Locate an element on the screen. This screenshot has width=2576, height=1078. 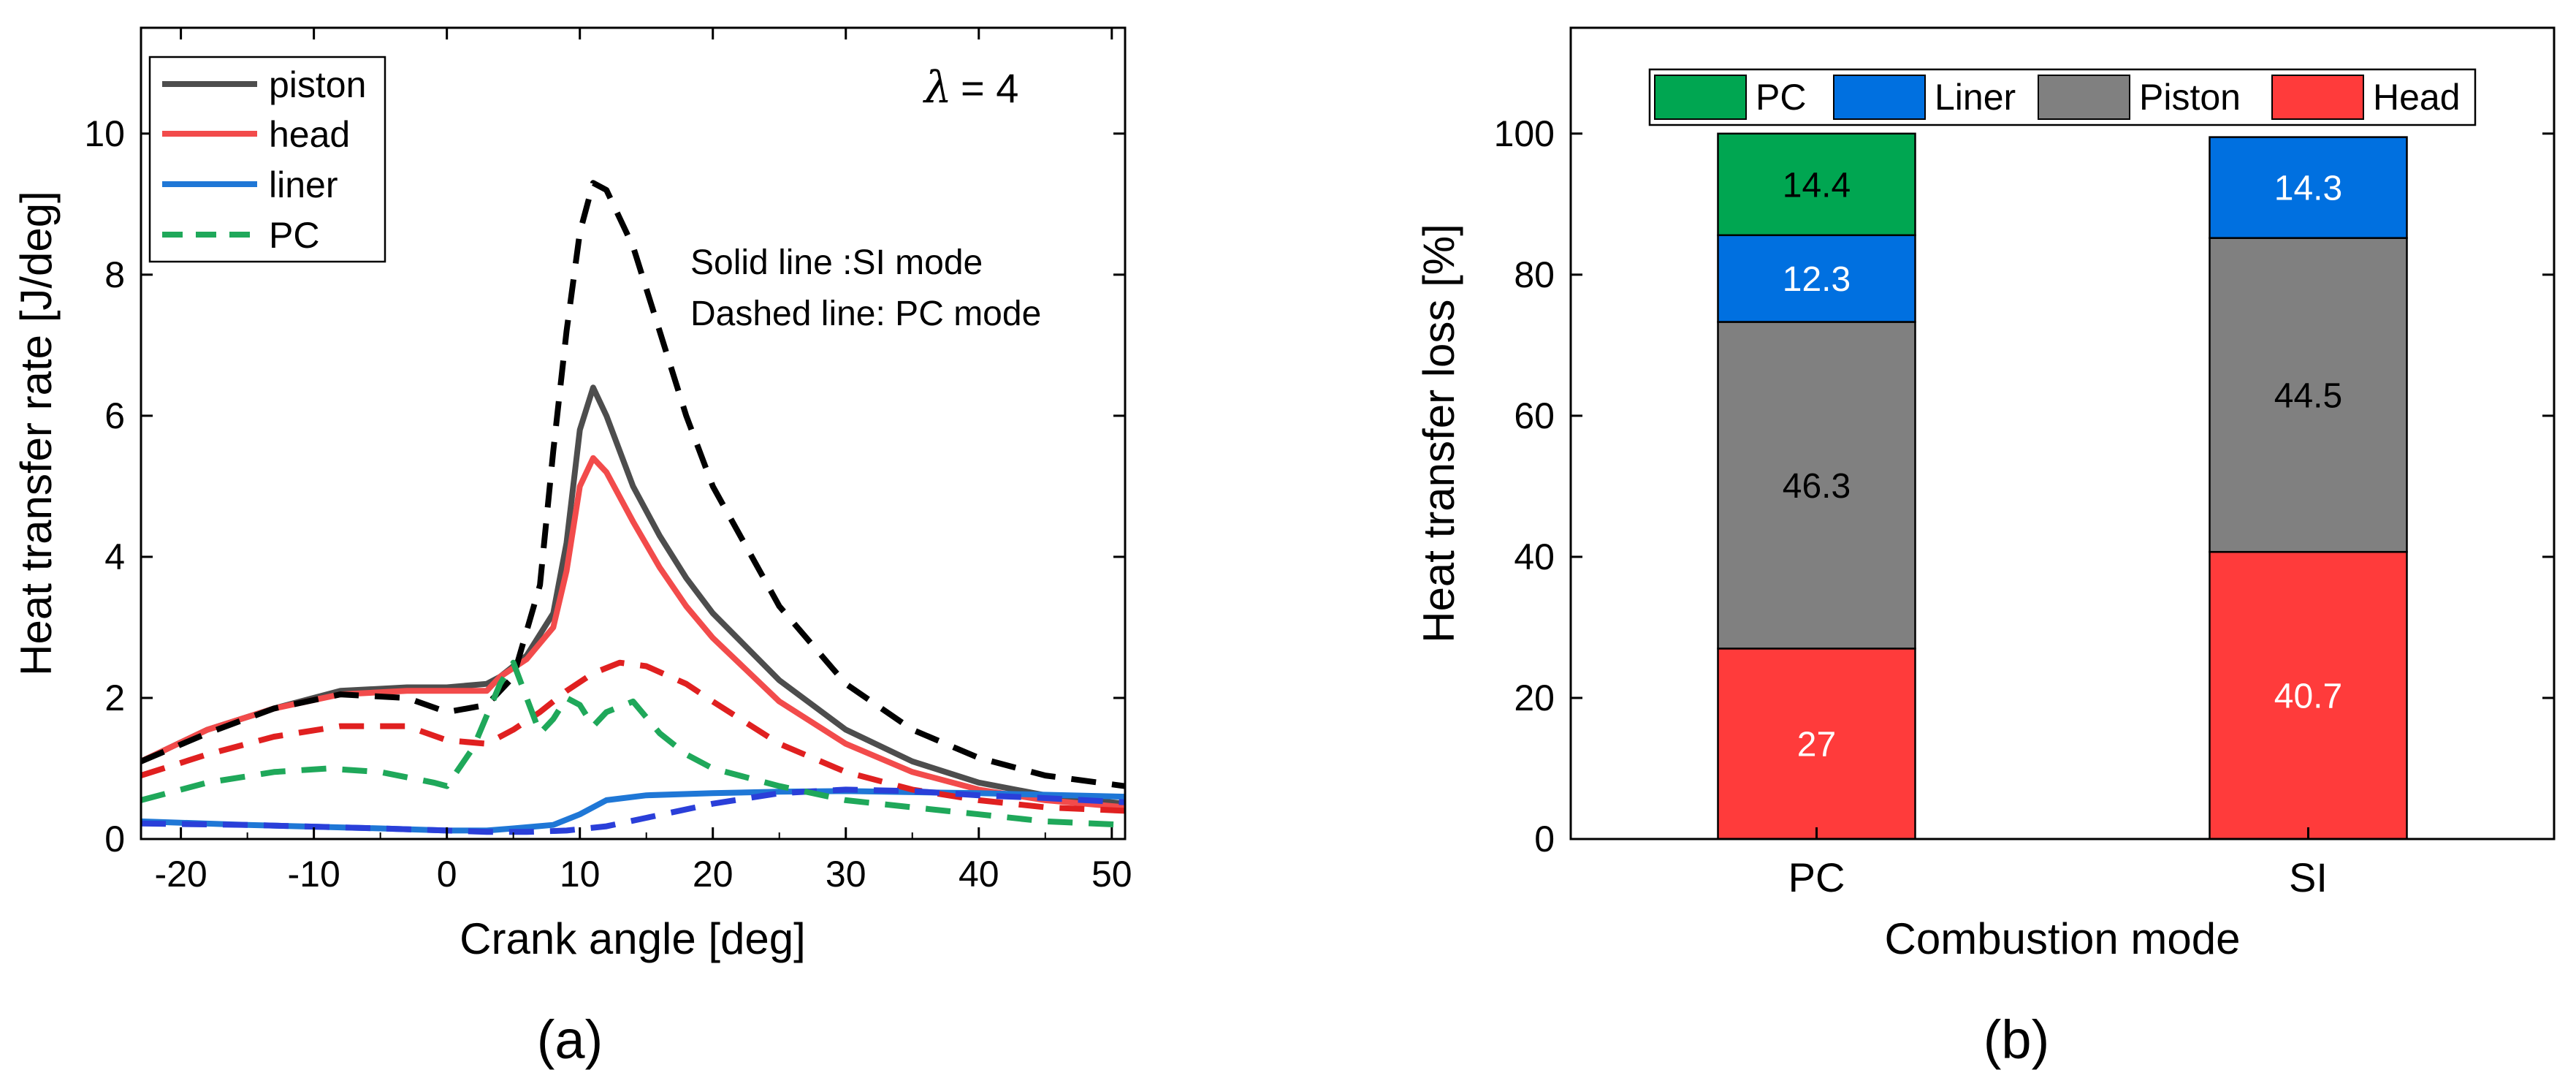
panel-a-y-axis-title: Heat transfer rate [J/deg] is located at coordinates (36, 433).